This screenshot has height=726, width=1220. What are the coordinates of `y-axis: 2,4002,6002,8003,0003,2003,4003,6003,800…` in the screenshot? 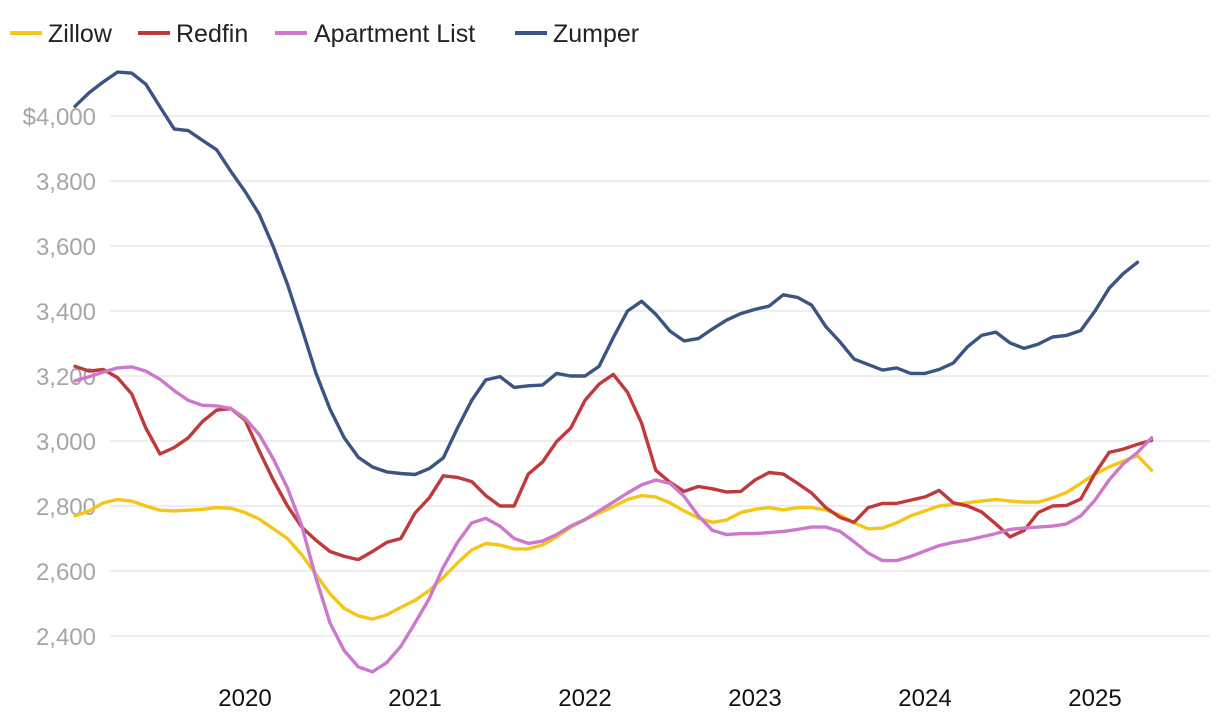 It's located at (59, 377).